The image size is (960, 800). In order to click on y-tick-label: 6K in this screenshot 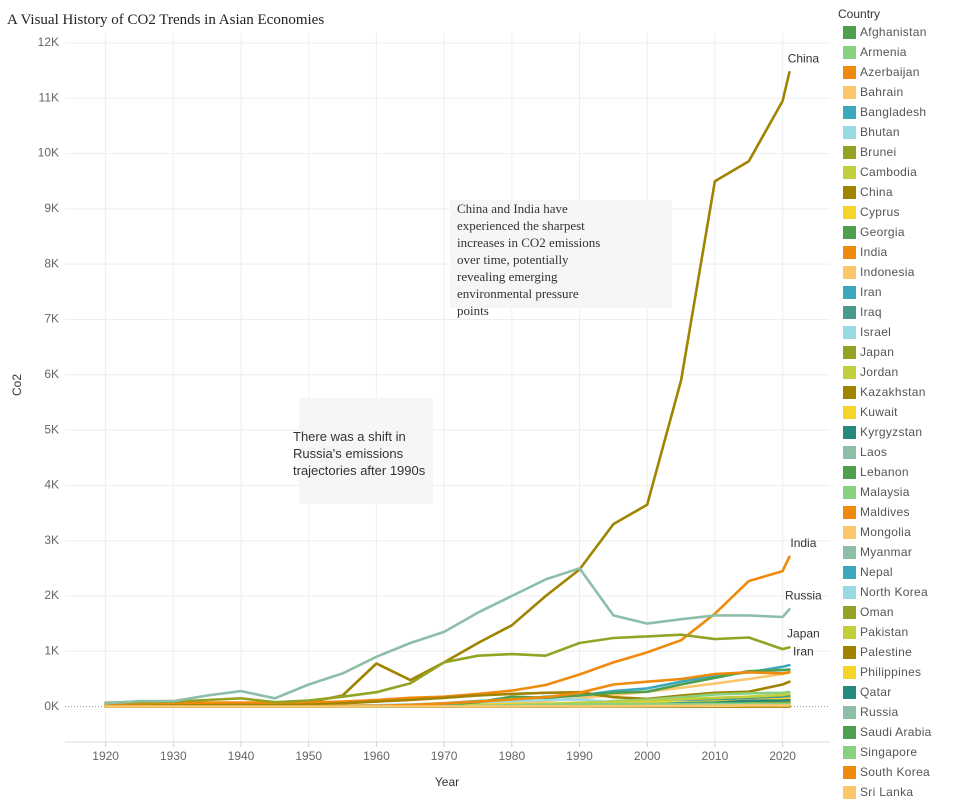, I will do `click(51, 374)`.